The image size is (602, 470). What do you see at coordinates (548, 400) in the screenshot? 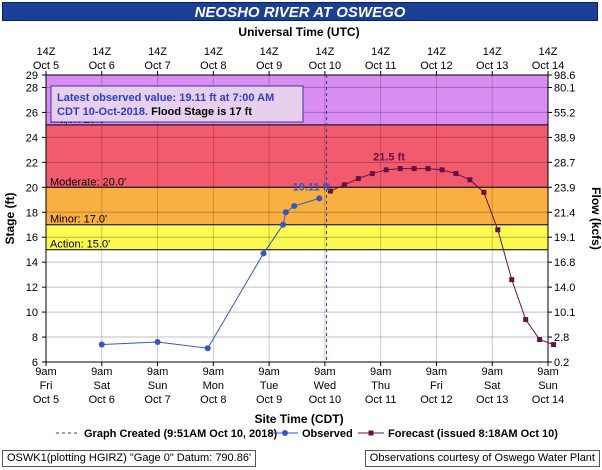
I see `bottom-tick-label: Oct 14` at bounding box center [548, 400].